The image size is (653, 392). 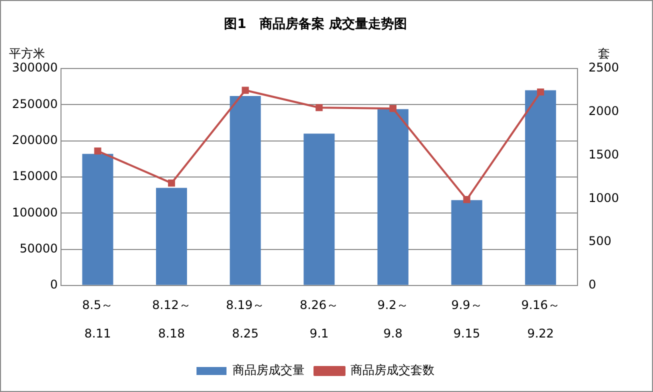 What do you see at coordinates (35, 67) in the screenshot?
I see `y-tick-label: 300000` at bounding box center [35, 67].